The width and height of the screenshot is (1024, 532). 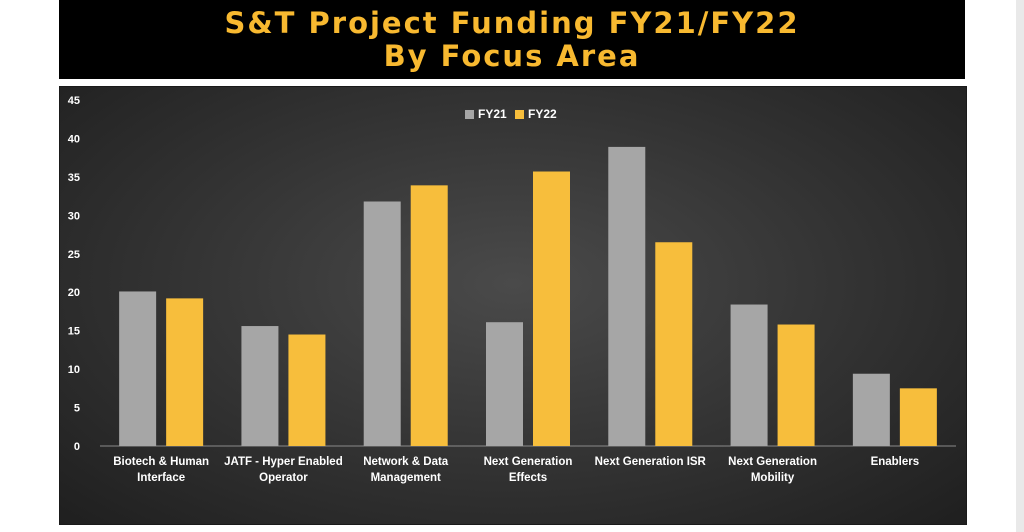 What do you see at coordinates (74, 332) in the screenshot?
I see `y-tick-label: 15` at bounding box center [74, 332].